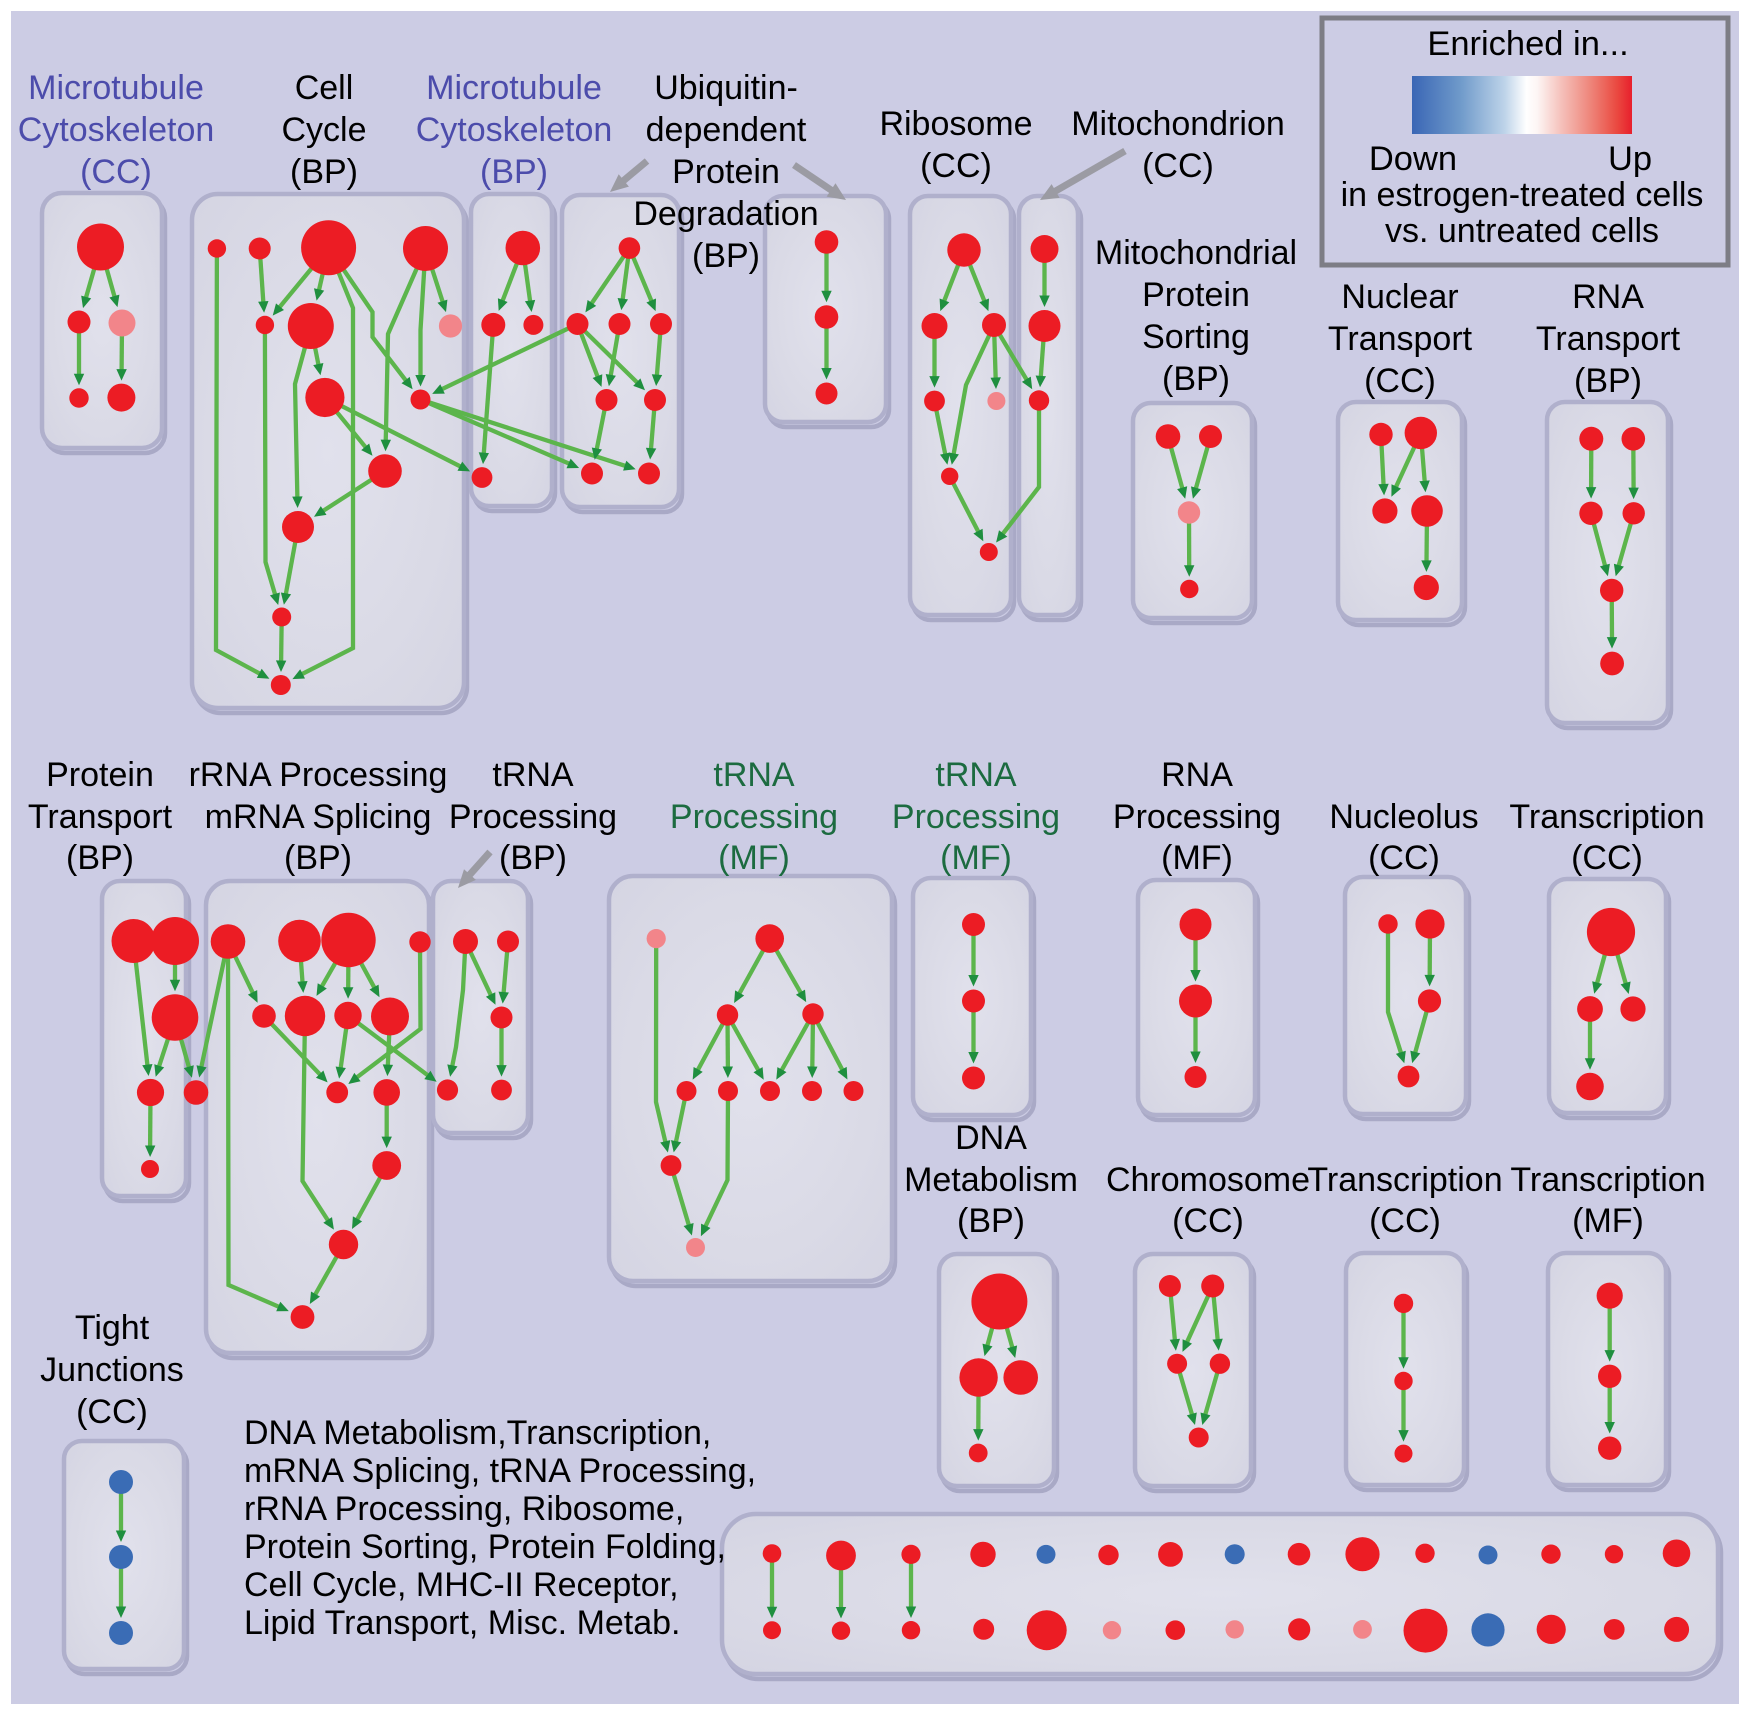 The width and height of the screenshot is (1750, 1720). I want to click on svg-text: Cell Cycle, MHC-II Receptor,, so click(461, 1585).